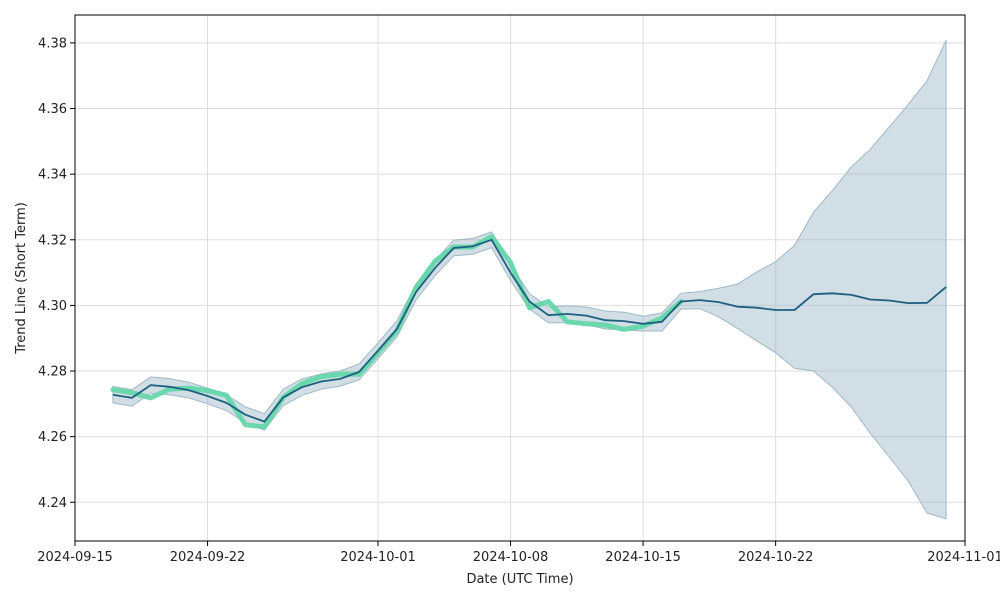  What do you see at coordinates (963, 557) in the screenshot?
I see `x-tick-label: 2024-11-01` at bounding box center [963, 557].